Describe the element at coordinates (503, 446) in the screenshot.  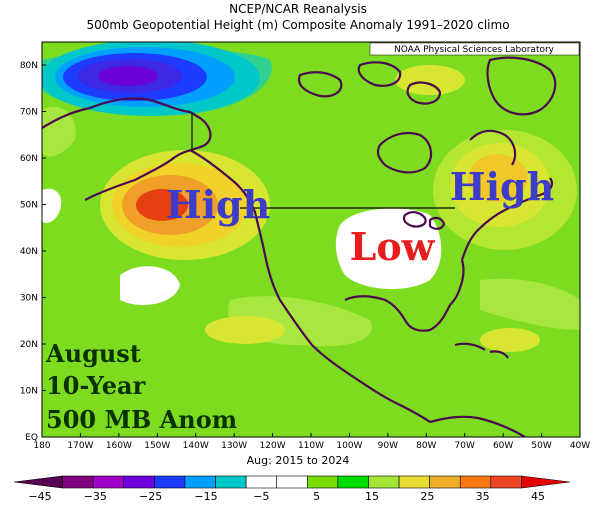
I see `lon-label: 60W` at that location.